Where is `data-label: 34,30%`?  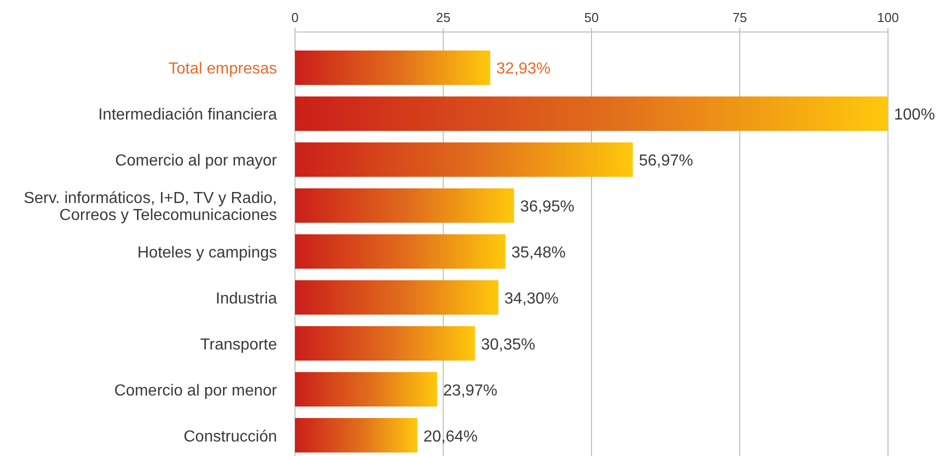
data-label: 34,30% is located at coordinates (531, 299).